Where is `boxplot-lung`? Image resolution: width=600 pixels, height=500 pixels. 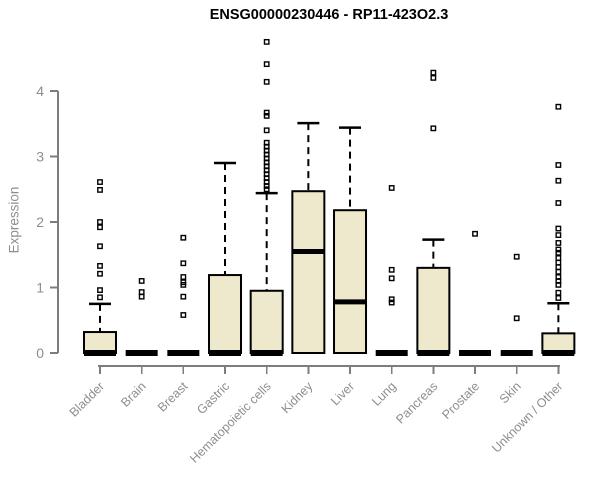 boxplot-lung is located at coordinates (391, 270).